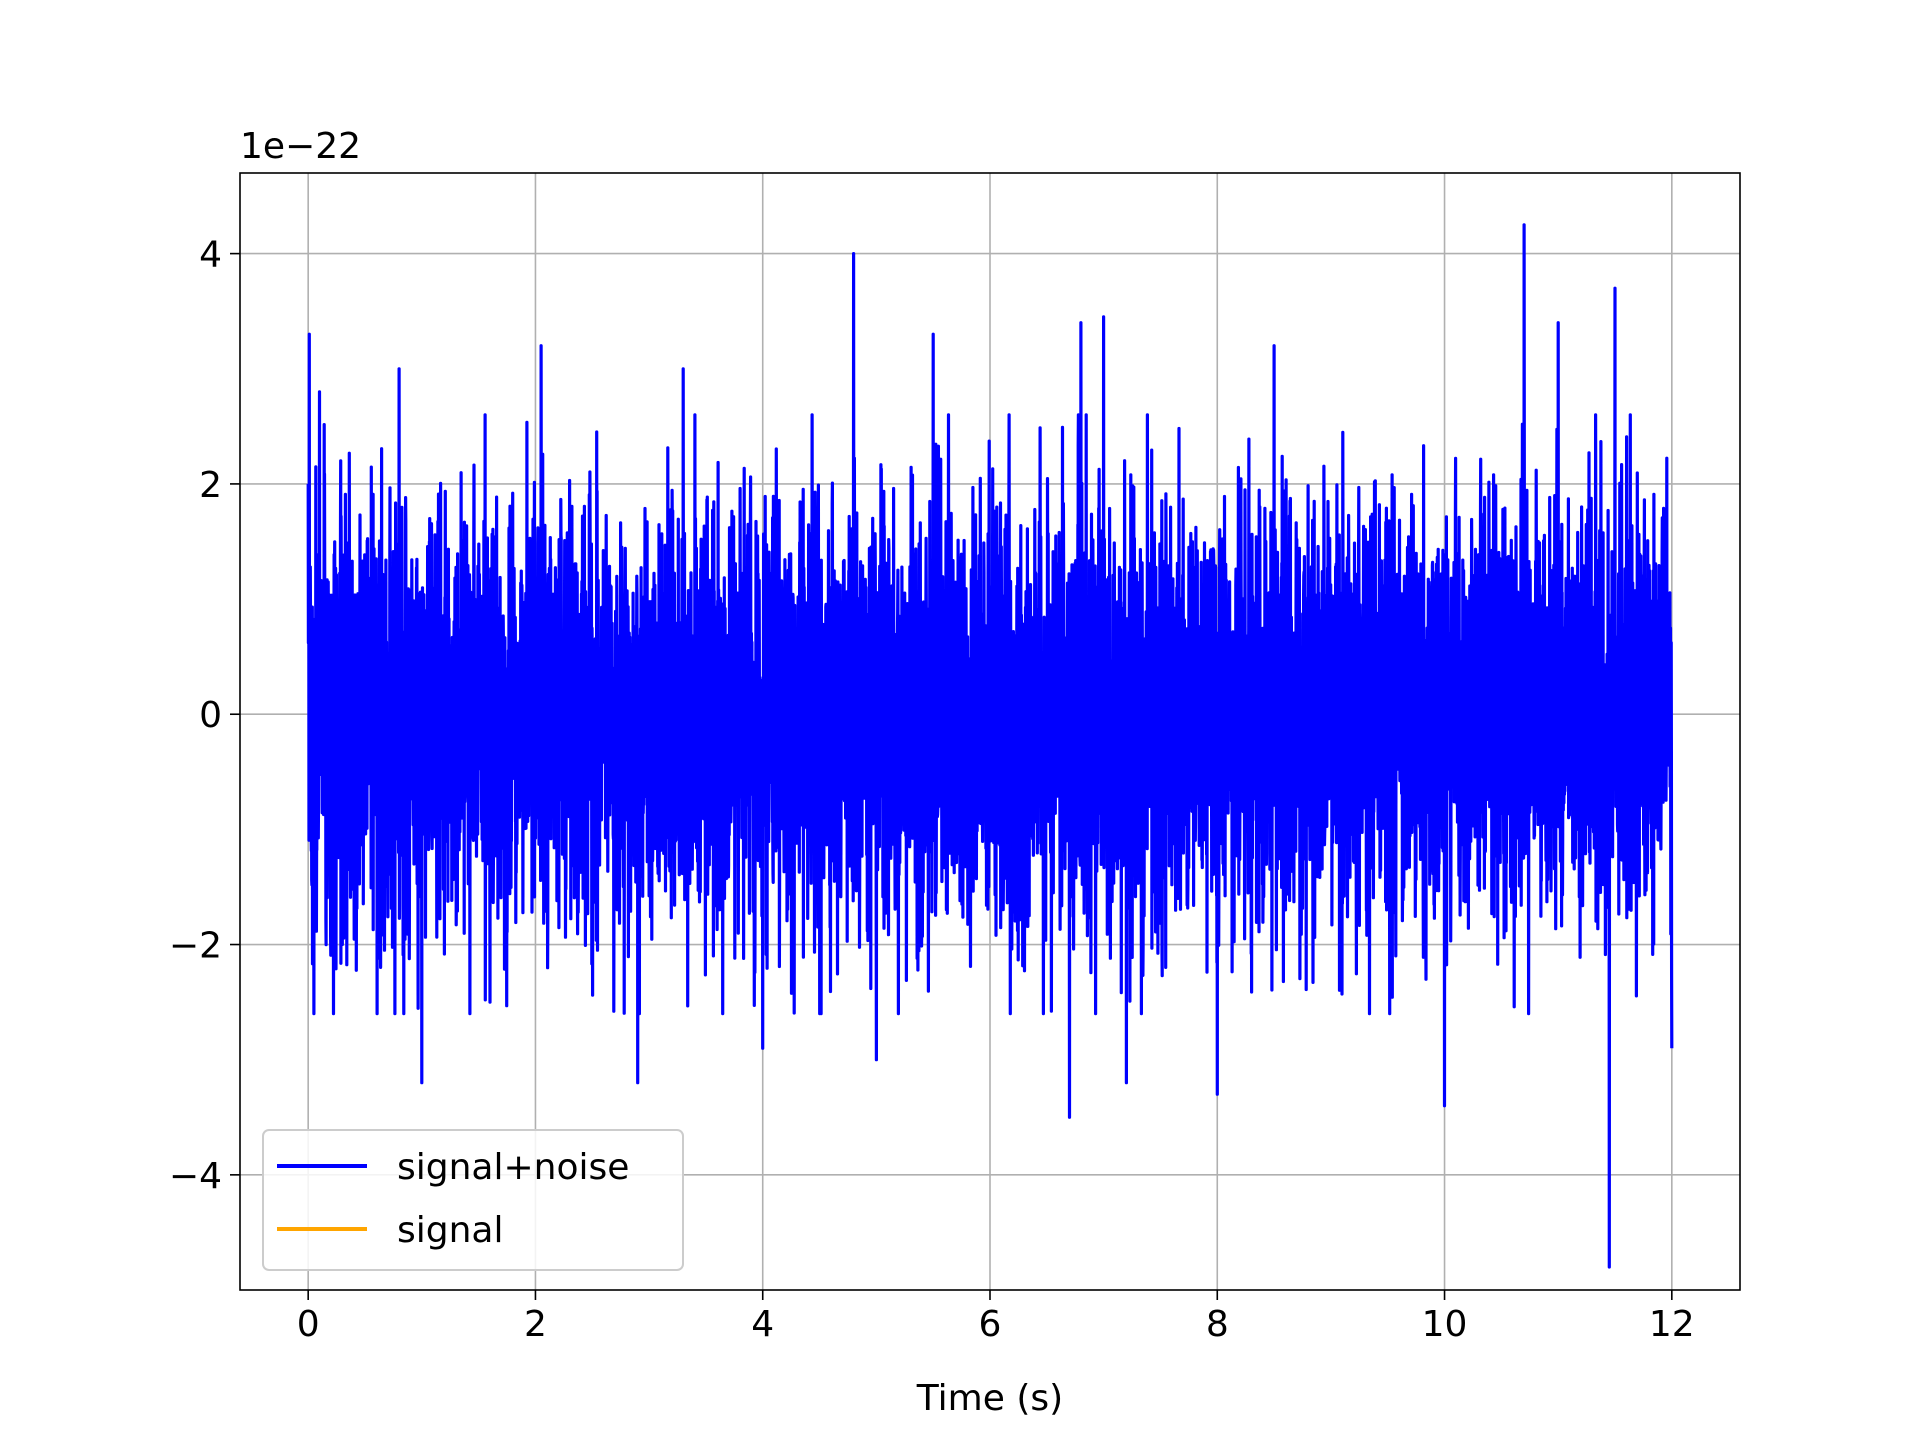 The height and width of the screenshot is (1440, 1920). Describe the element at coordinates (210, 485) in the screenshot. I see `y-tick-label: 2` at that location.